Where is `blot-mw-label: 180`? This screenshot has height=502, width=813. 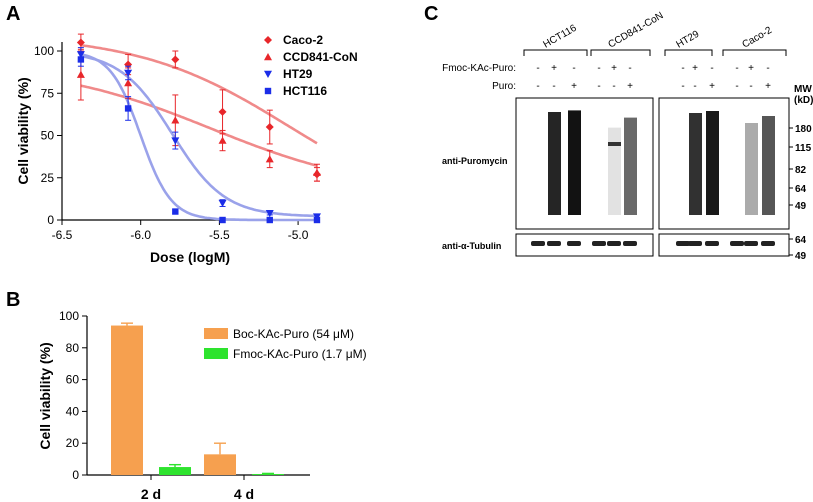 blot-mw-label: 180 is located at coordinates (803, 129).